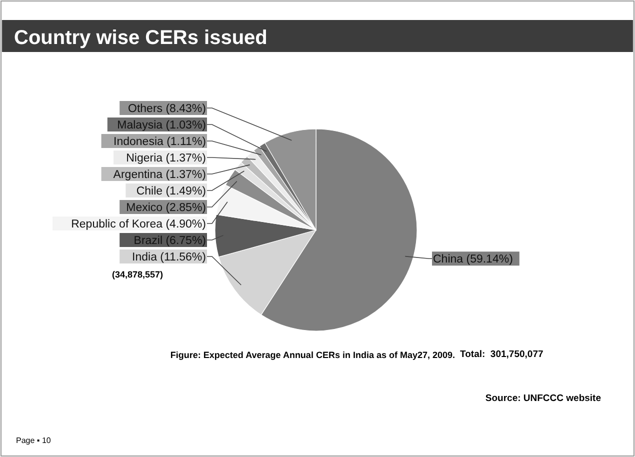 The height and width of the screenshot is (457, 635). I want to click on text: (34,878,557), so click(138, 275).